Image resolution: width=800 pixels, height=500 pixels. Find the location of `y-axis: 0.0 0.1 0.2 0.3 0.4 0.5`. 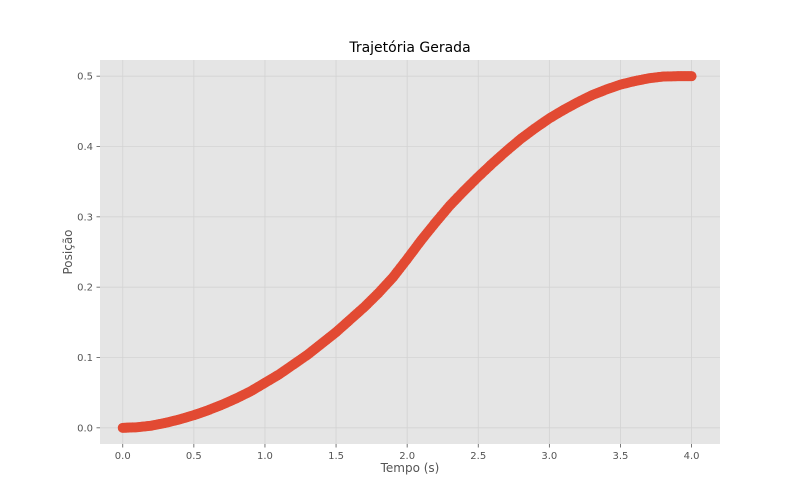

y-axis: 0.0 0.1 0.2 0.3 0.4 0.5 is located at coordinates (88, 253).